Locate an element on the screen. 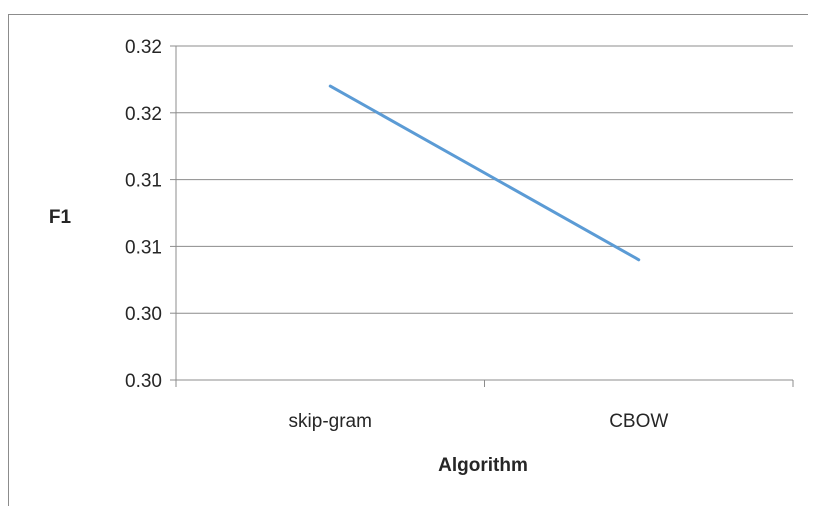 Image resolution: width=814 pixels, height=511 pixels. x-tick-label: skip-gram is located at coordinates (330, 421).